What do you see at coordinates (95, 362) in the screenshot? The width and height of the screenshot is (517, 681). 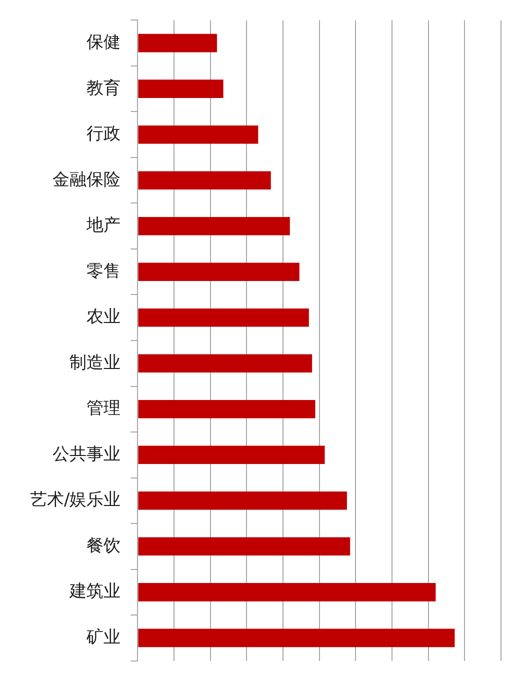 I see `y-tick-label: 制造业` at bounding box center [95, 362].